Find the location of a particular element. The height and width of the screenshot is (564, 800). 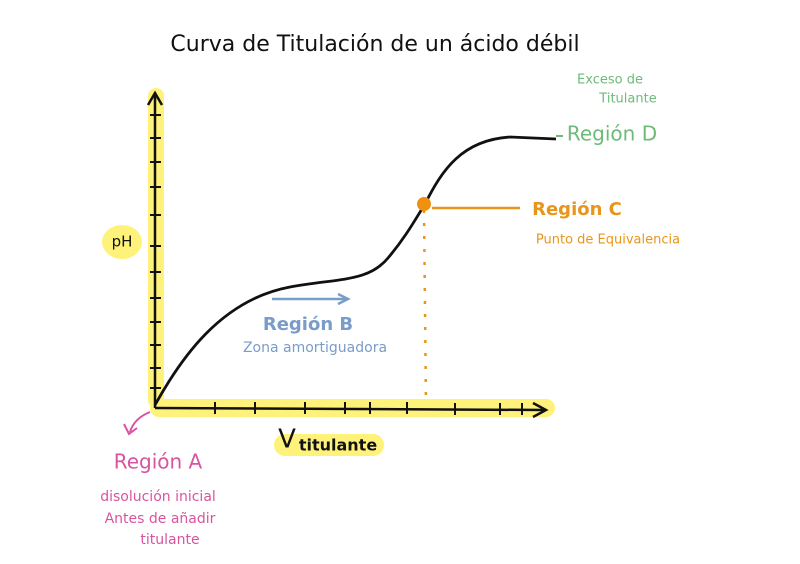

region-a-arrow is located at coordinates (140, 422).